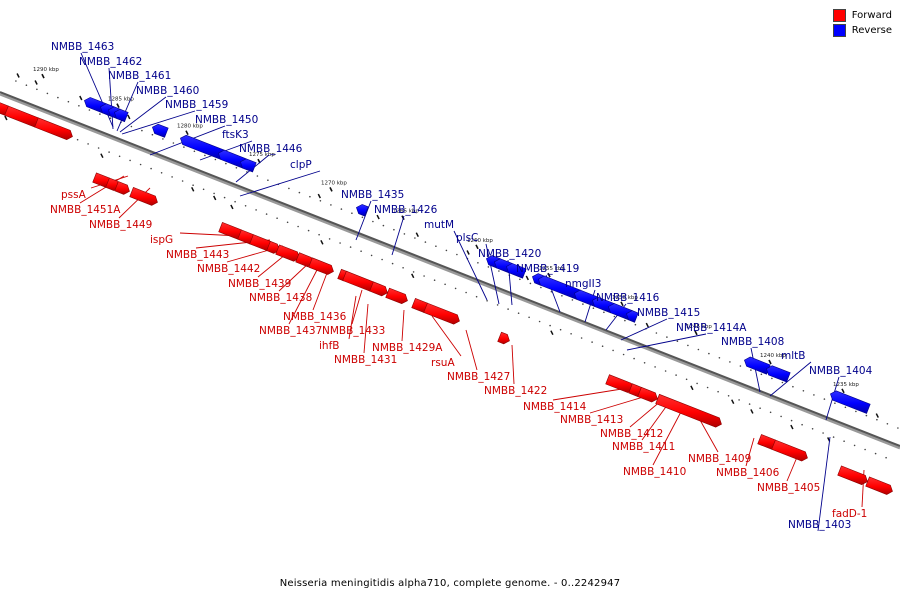  What do you see at coordinates (773, 356) in the screenshot?
I see `scale-tick-label: 1240 kbp` at bounding box center [773, 356].